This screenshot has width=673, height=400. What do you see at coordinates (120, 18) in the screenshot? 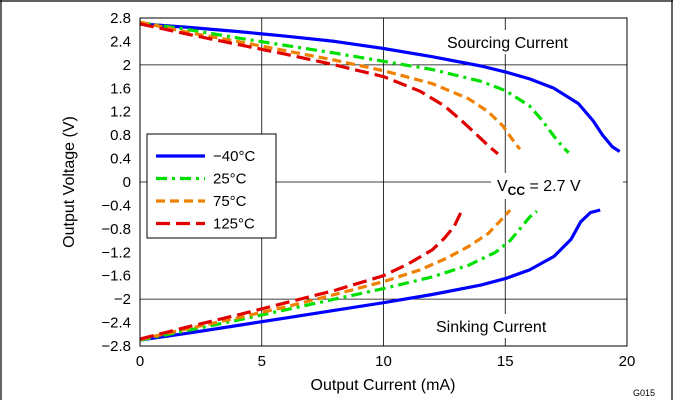
I see `y-tick-label: 2.8` at bounding box center [120, 18].